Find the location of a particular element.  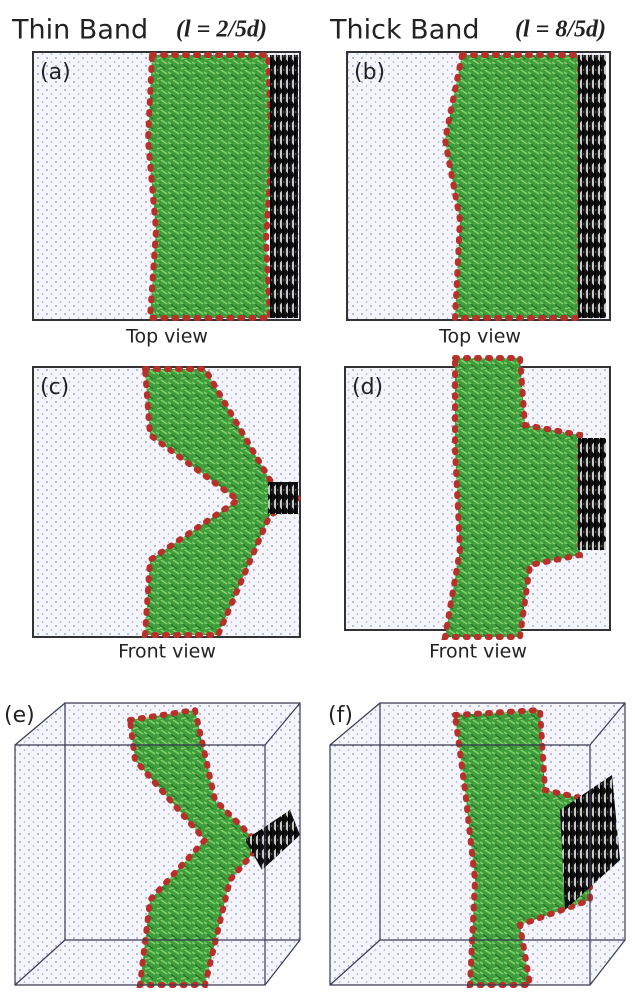

panel-label: (b) is located at coordinates (369, 72).